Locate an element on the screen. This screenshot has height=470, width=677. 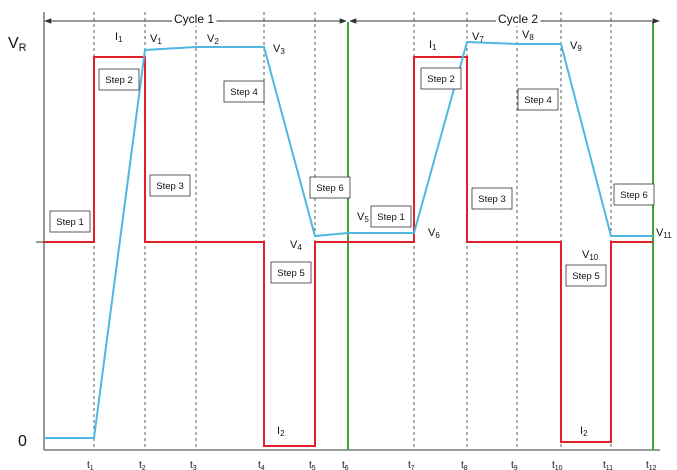
step-box-cycle1-6: Step 6 is located at coordinates (330, 187).